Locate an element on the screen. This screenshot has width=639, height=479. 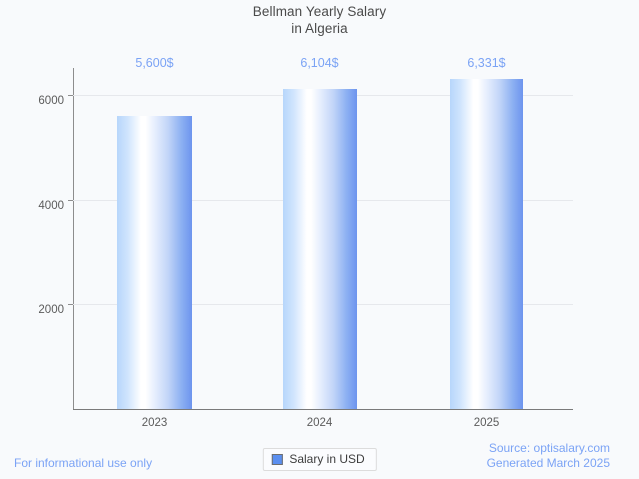
y-tick-2000 is located at coordinates (70, 304).